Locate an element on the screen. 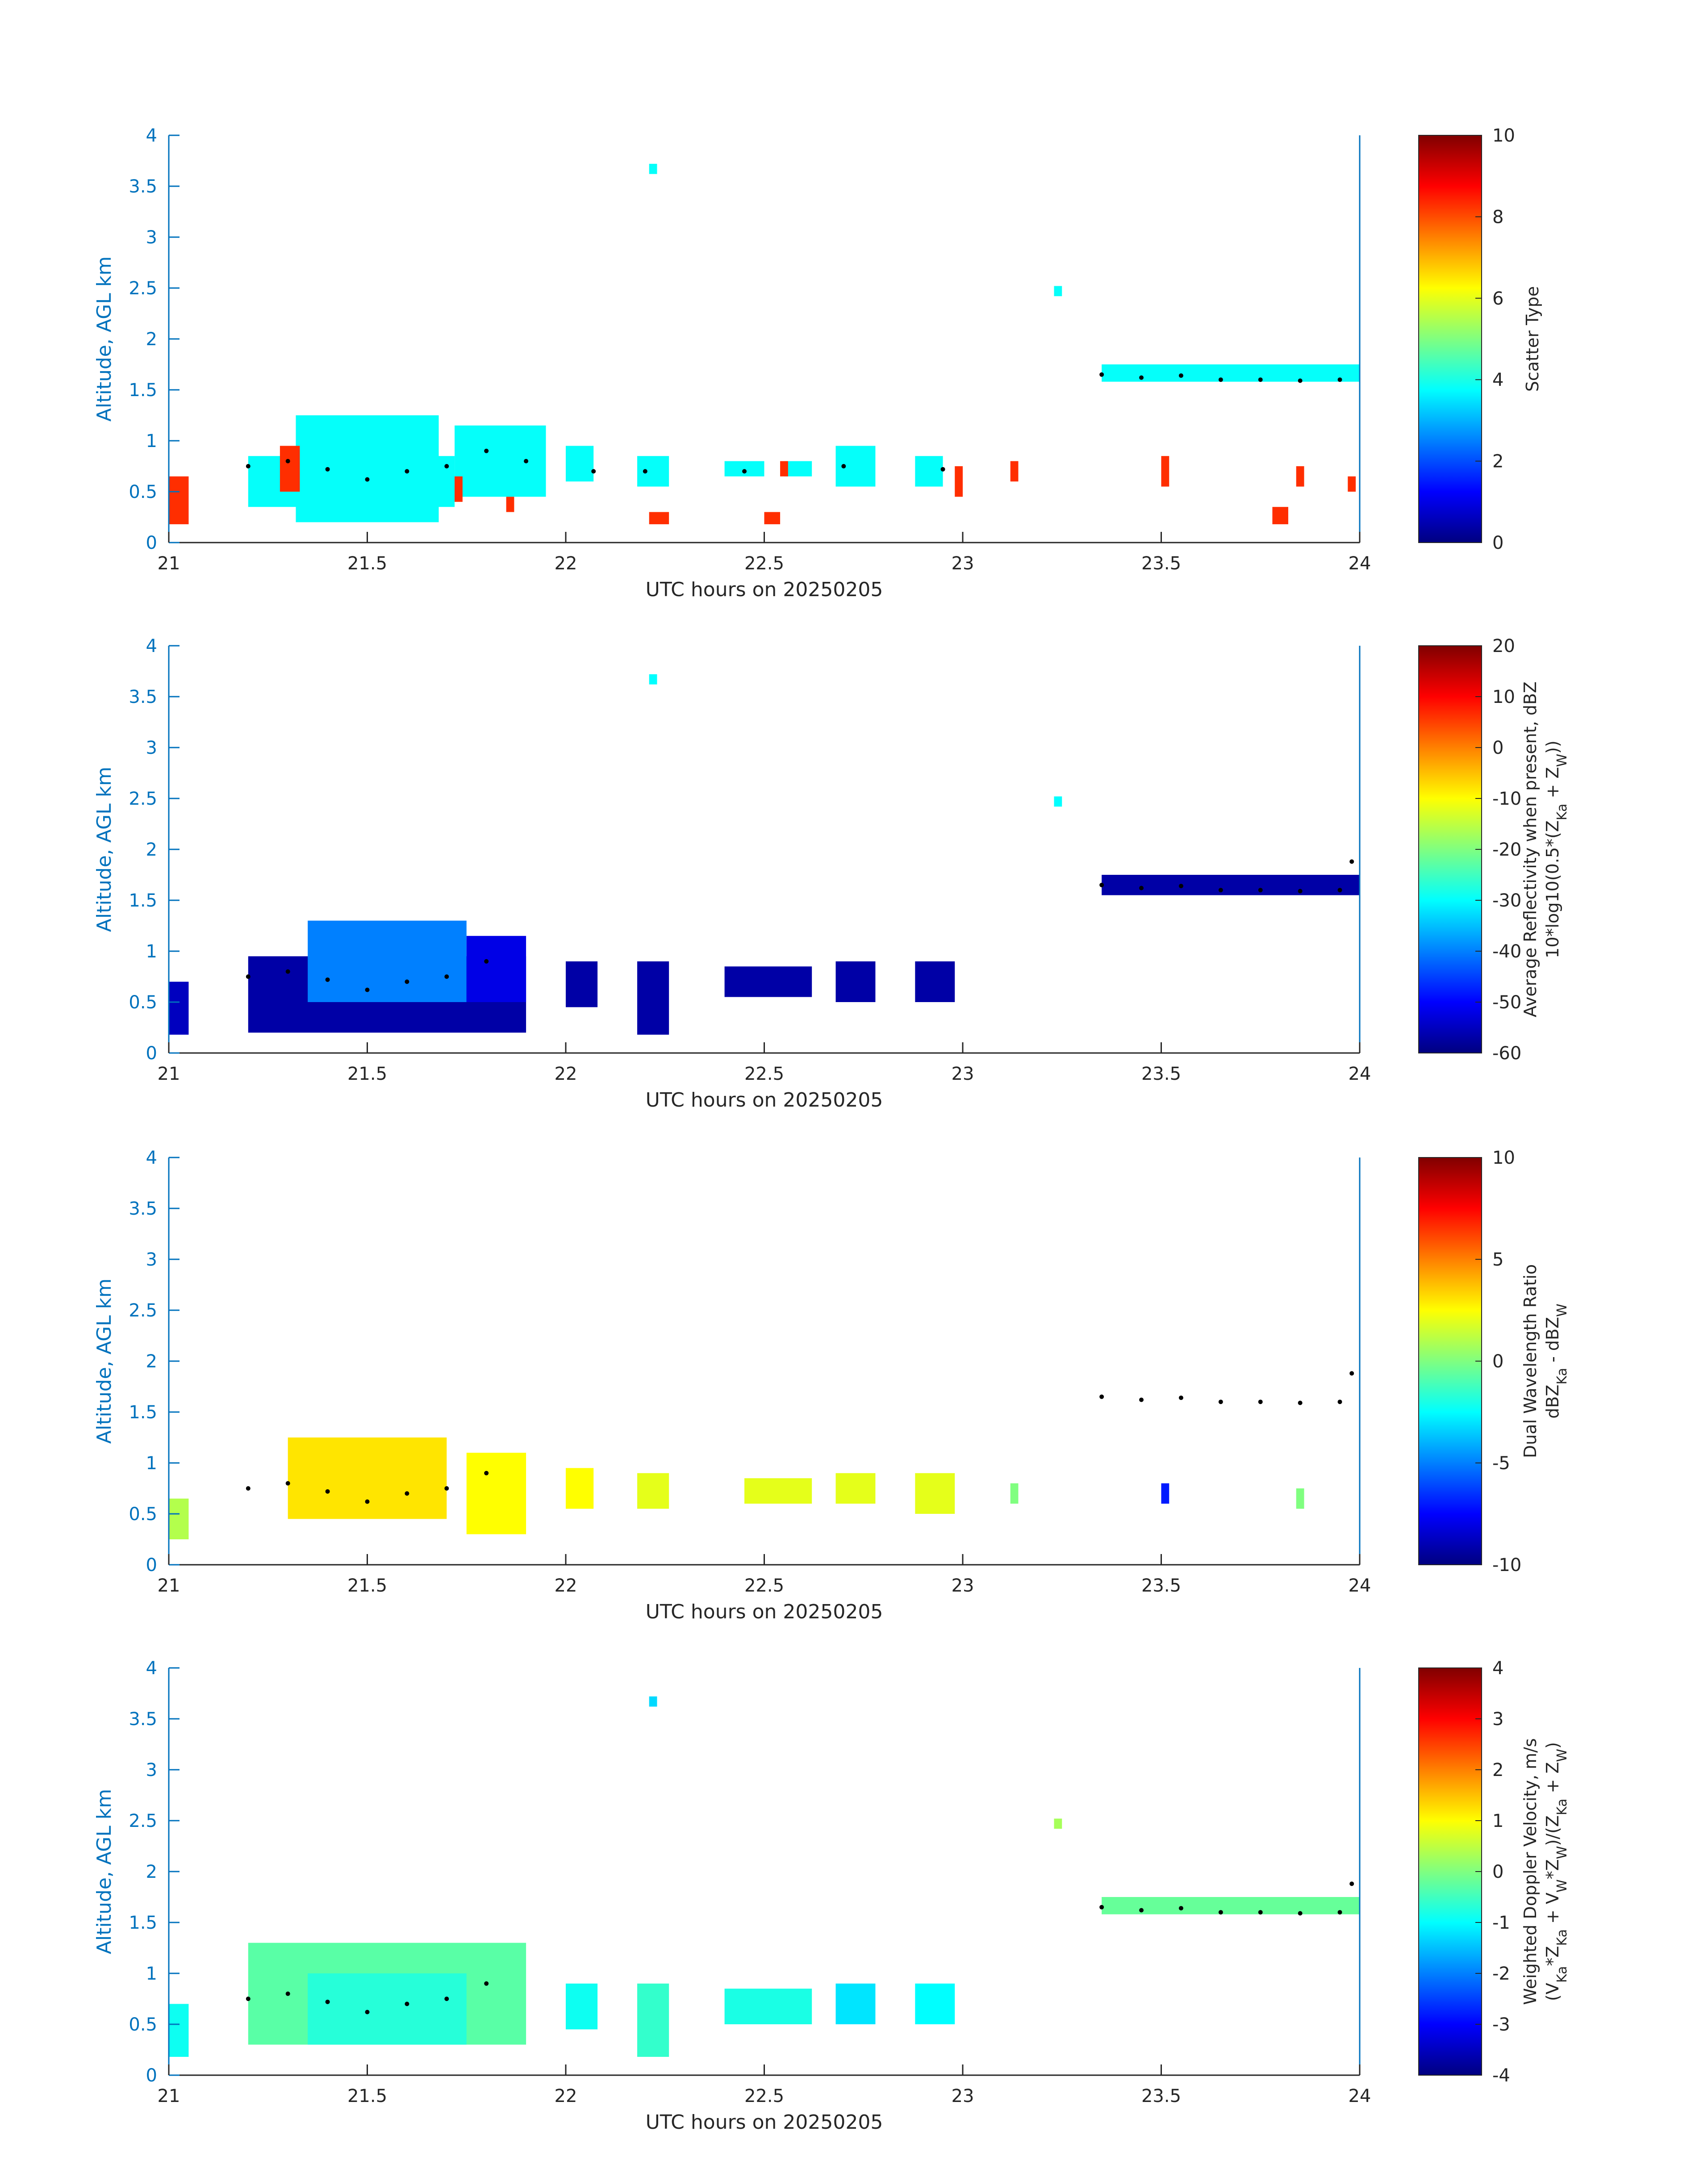 This screenshot has height=2177, width=1708. colorbar-tick-label: 5 is located at coordinates (1497, 1259).